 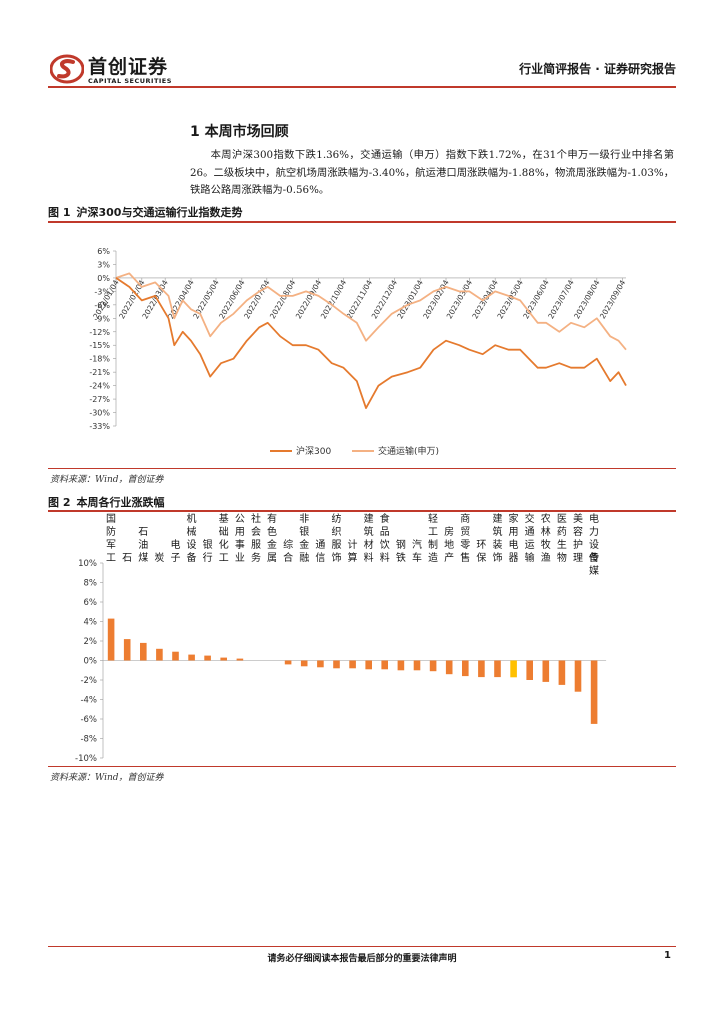 I want to click on category-label-char: 汽, so click(x=417, y=544).